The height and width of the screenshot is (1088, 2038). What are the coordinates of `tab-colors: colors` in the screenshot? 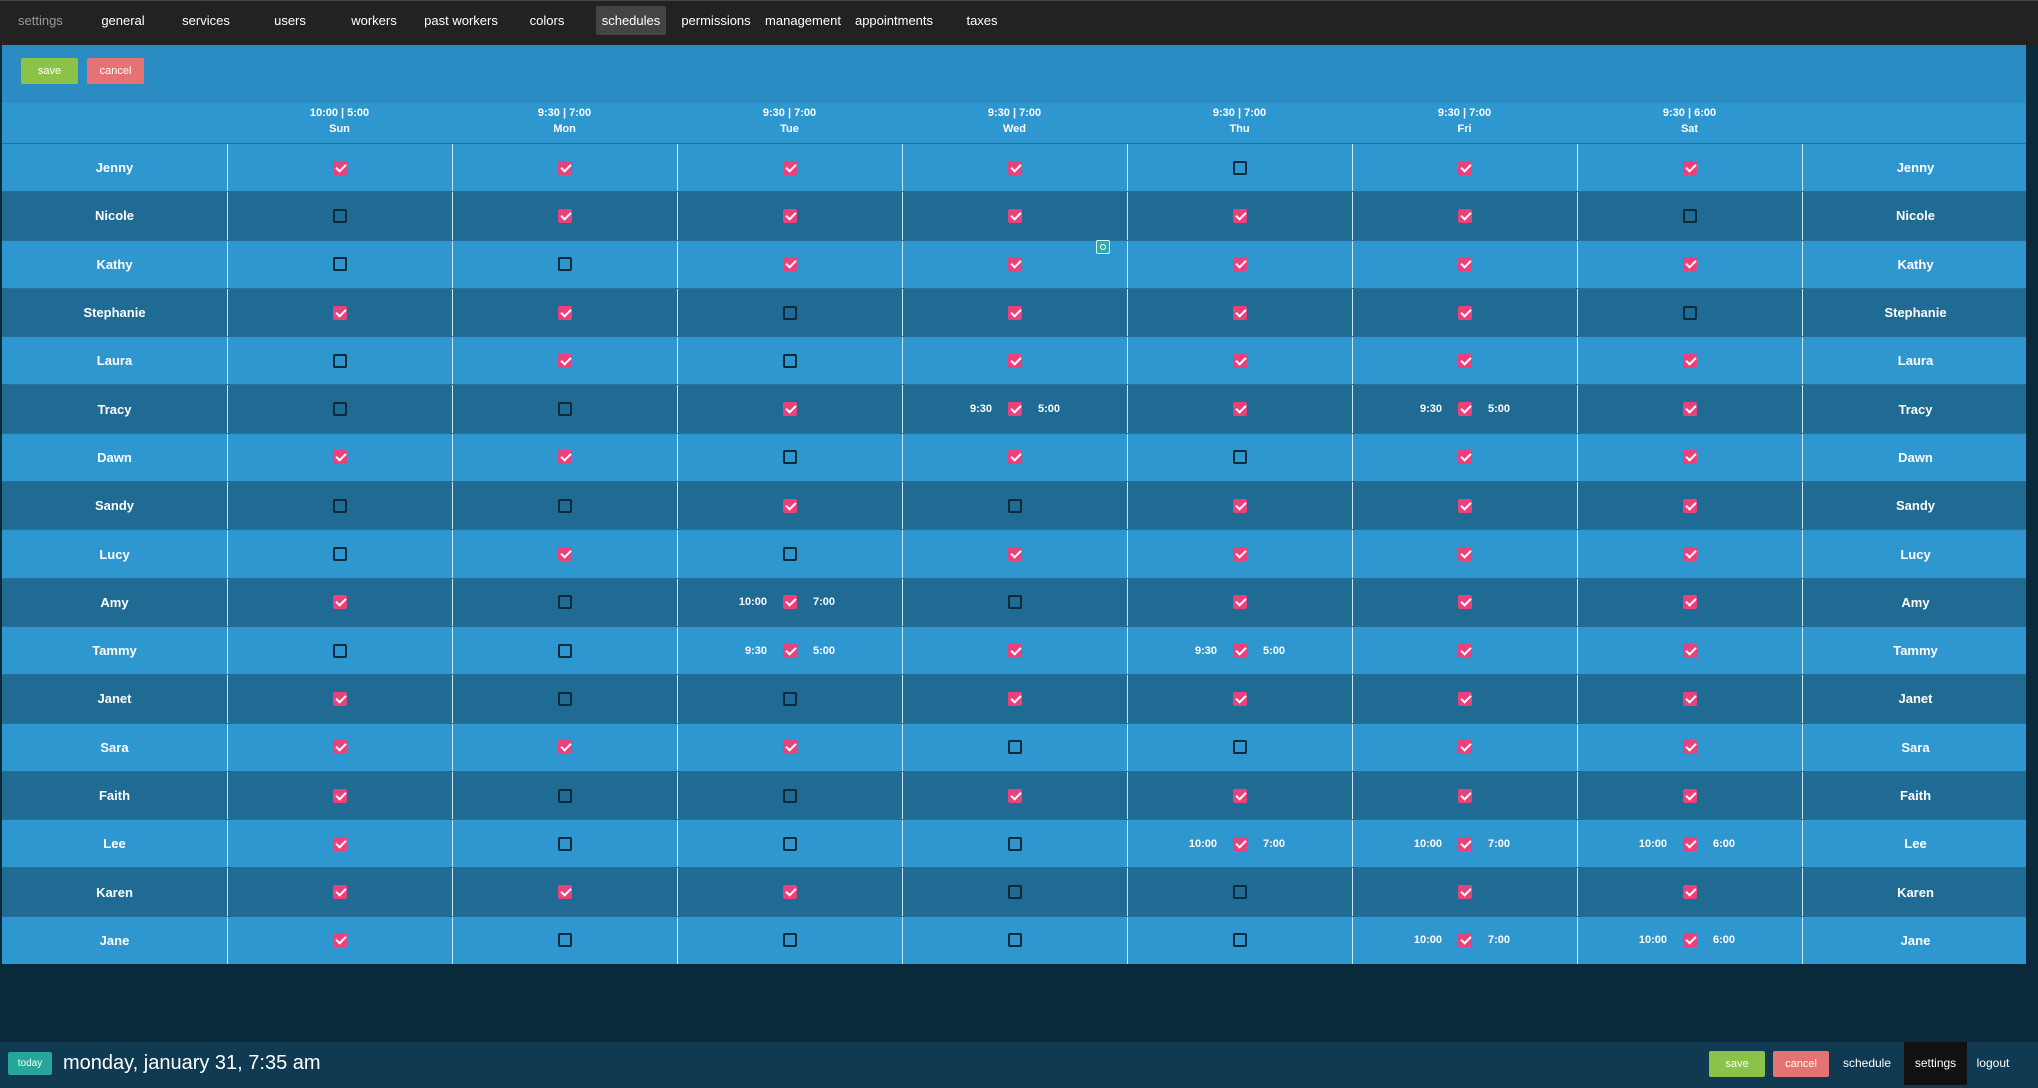 It's located at (547, 20).